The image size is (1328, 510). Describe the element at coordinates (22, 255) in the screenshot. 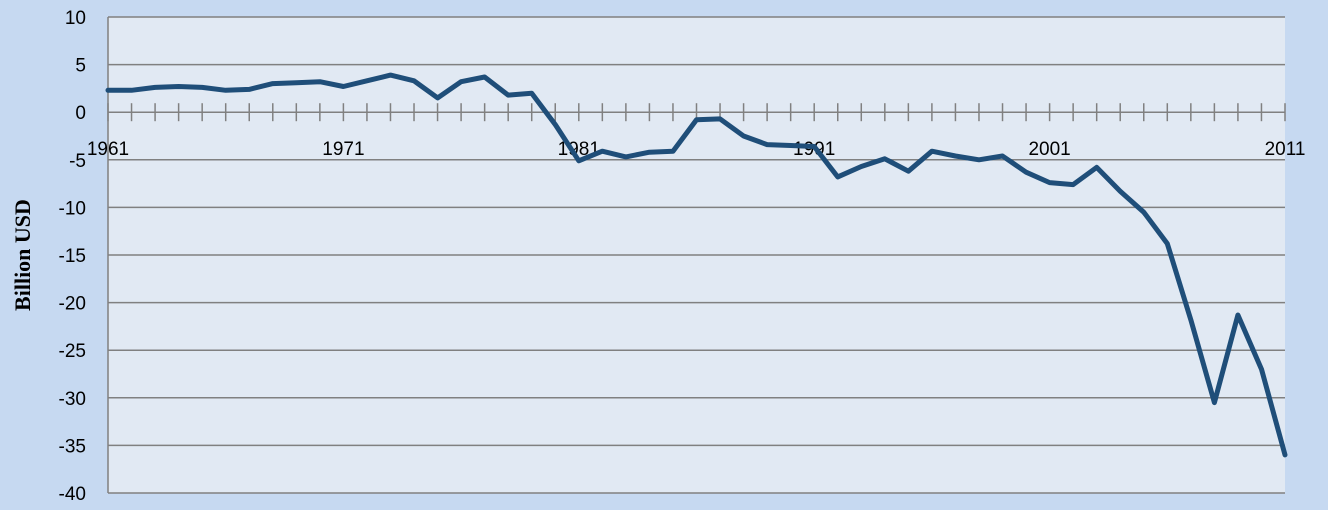

I see `y-axis-title: Billion USD` at that location.